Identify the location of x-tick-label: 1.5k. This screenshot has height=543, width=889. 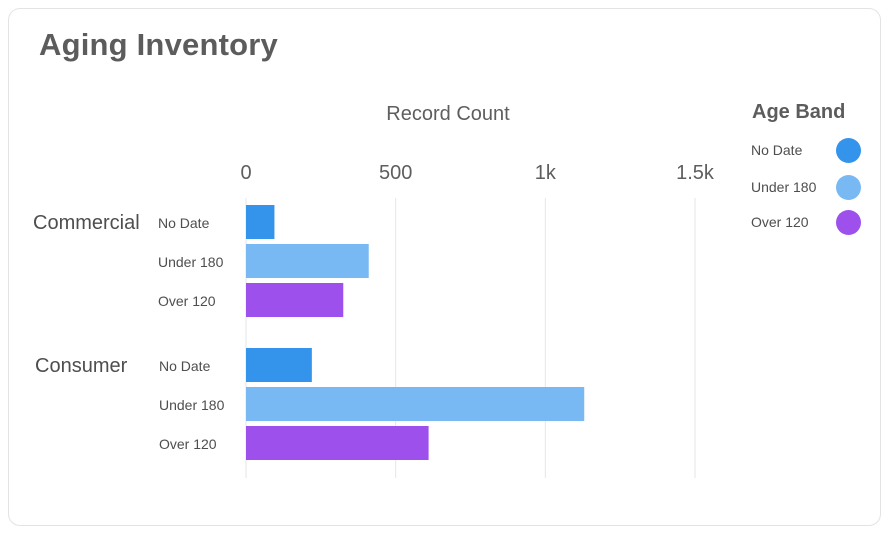
(695, 173).